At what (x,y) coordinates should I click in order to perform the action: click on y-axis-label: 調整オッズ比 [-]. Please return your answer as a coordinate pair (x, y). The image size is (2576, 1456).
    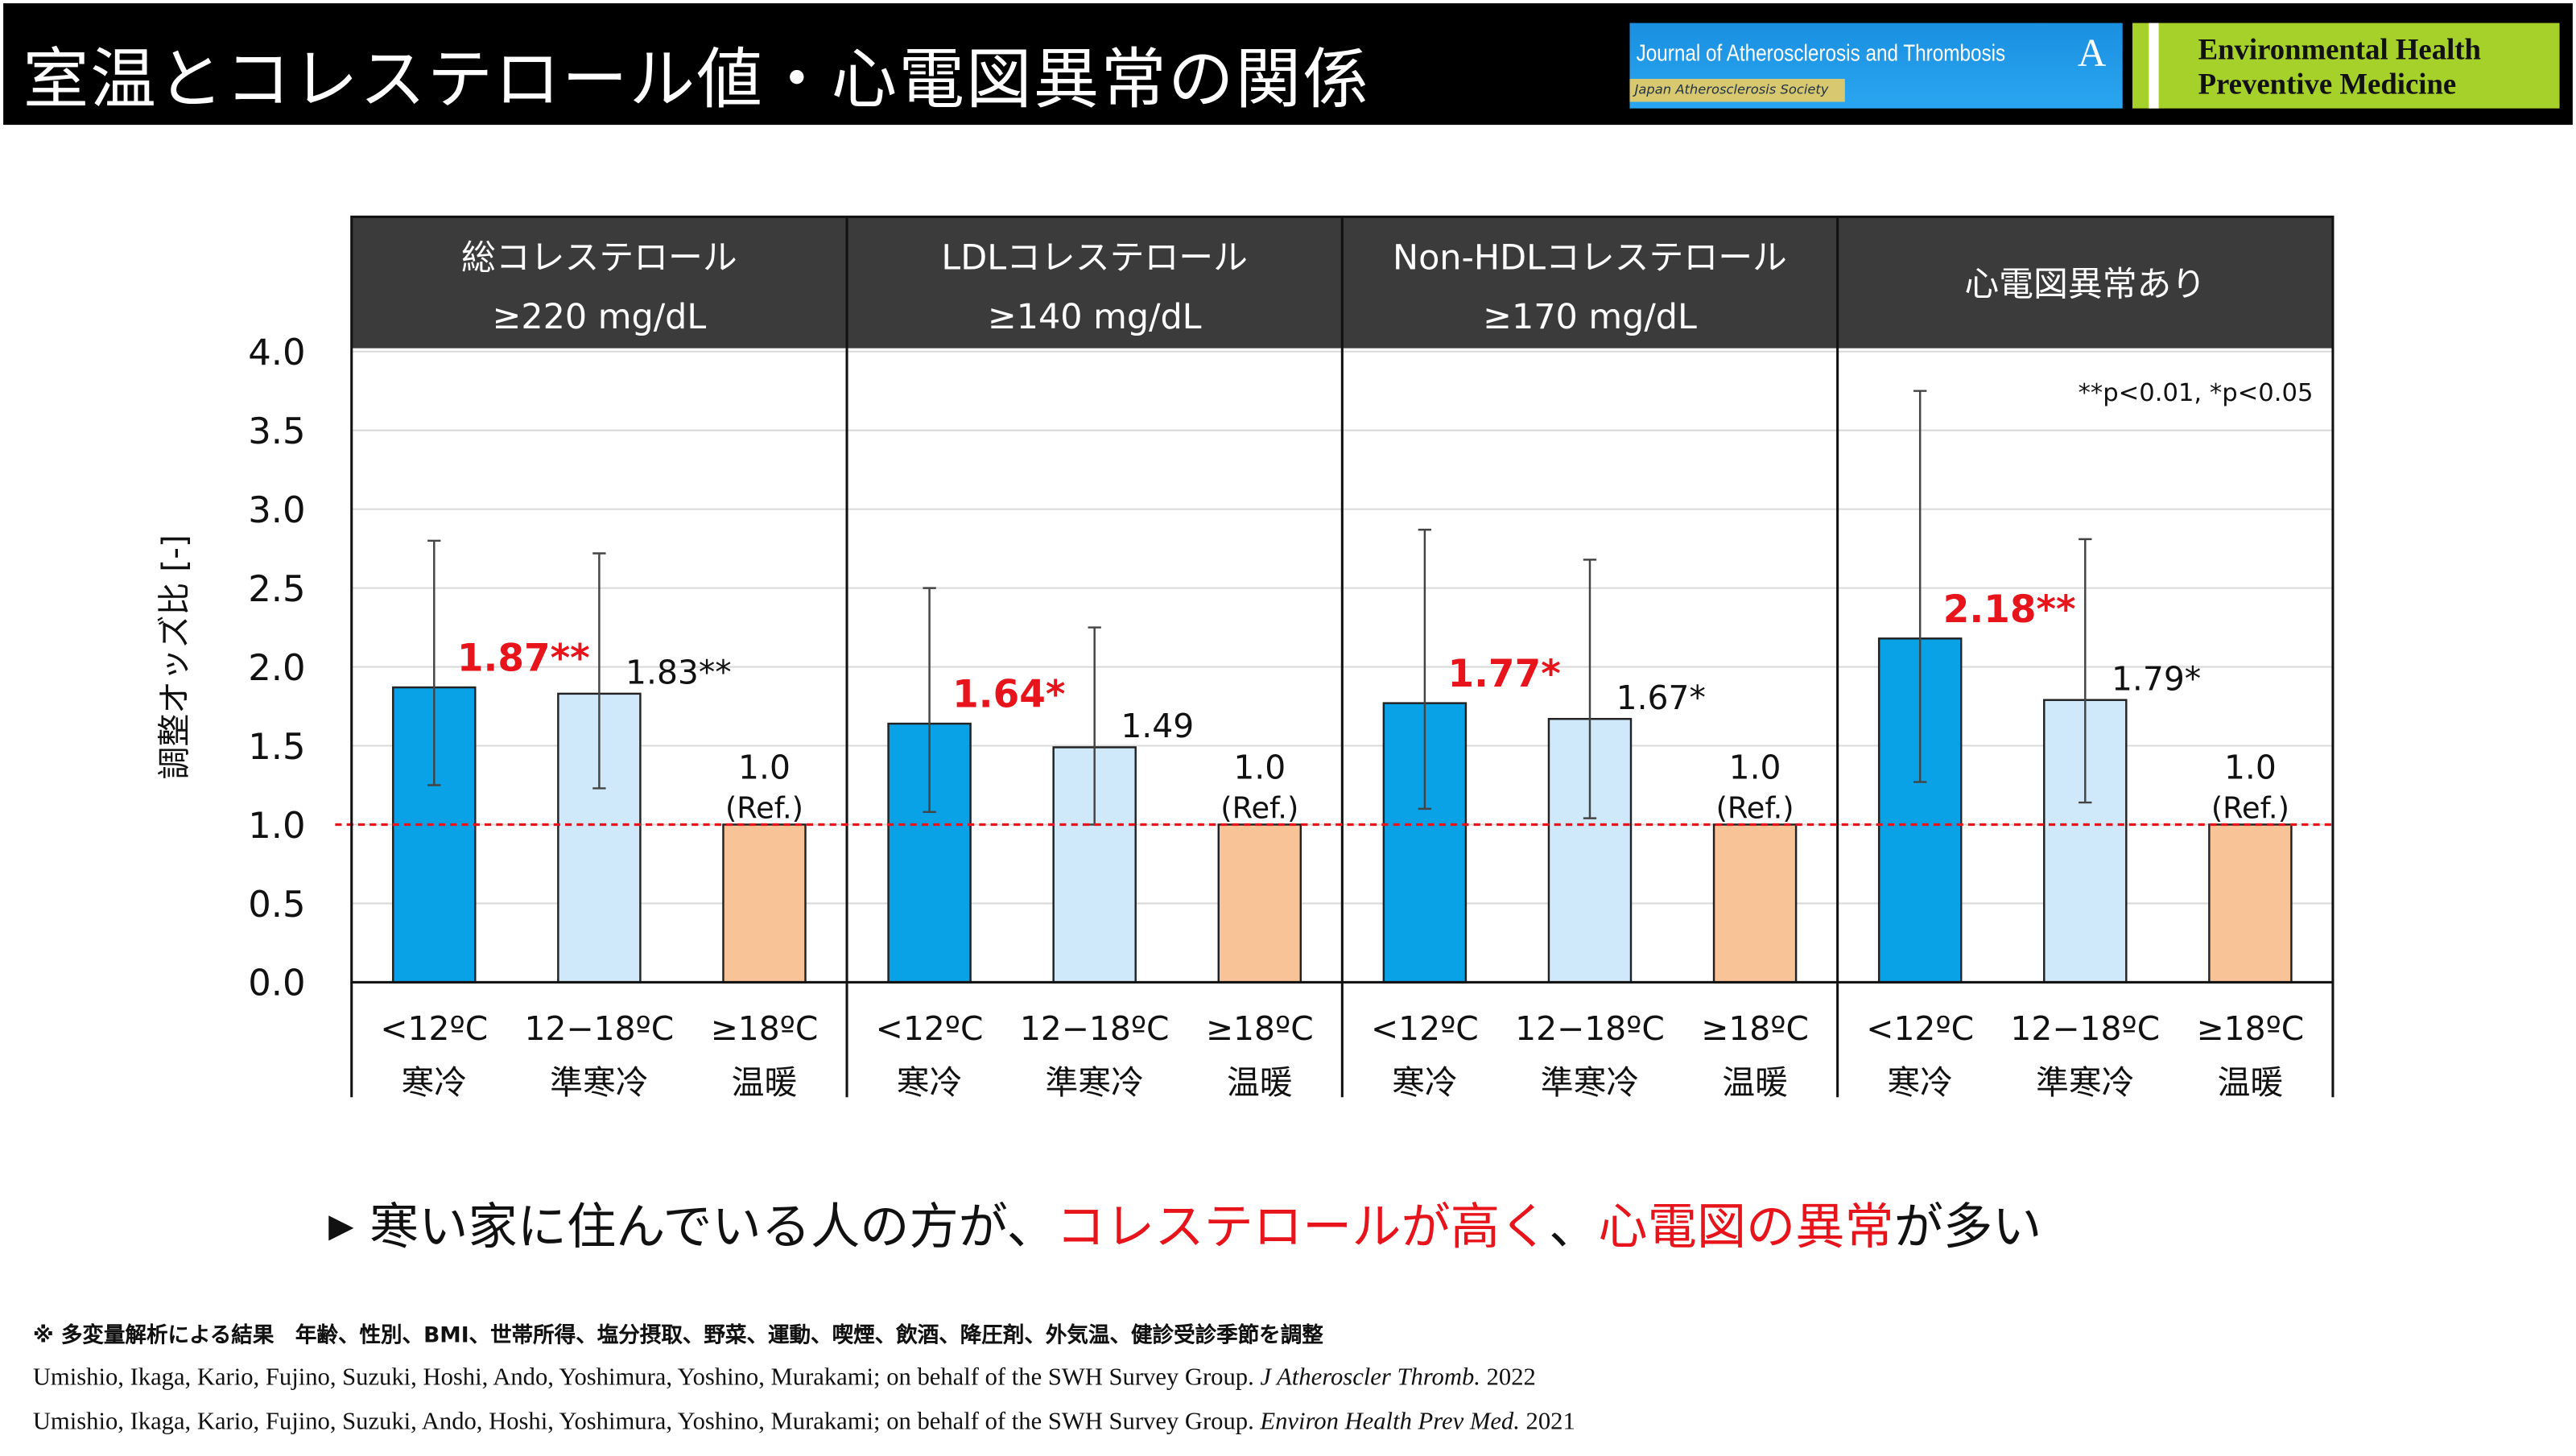
    Looking at the image, I should click on (174, 656).